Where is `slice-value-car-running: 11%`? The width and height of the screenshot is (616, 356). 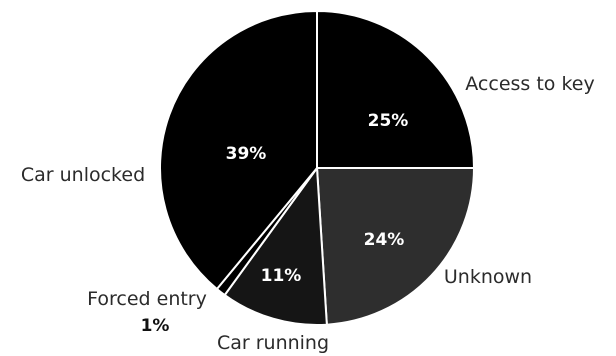 slice-value-car-running: 11% is located at coordinates (281, 276).